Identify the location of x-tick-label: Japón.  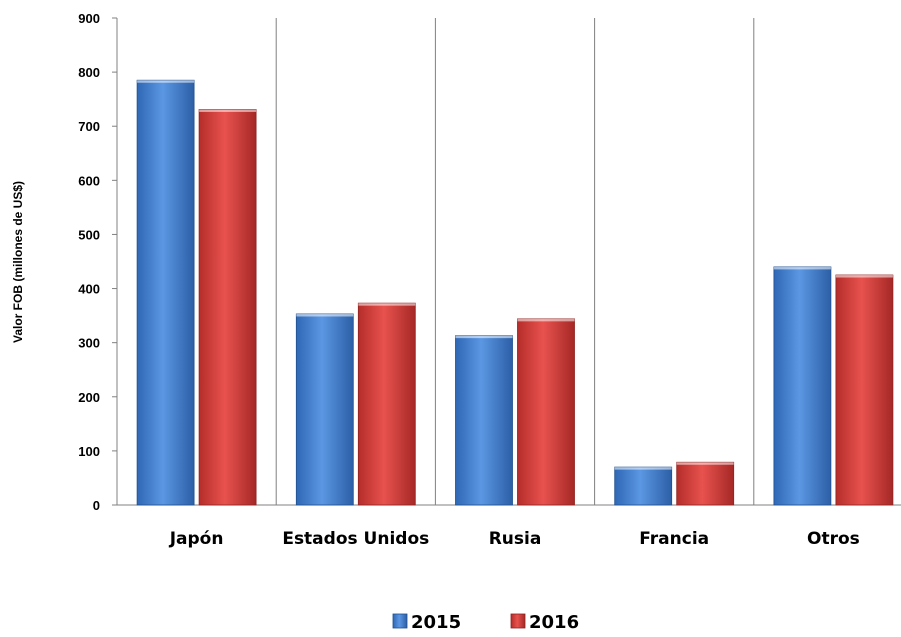
(196, 539).